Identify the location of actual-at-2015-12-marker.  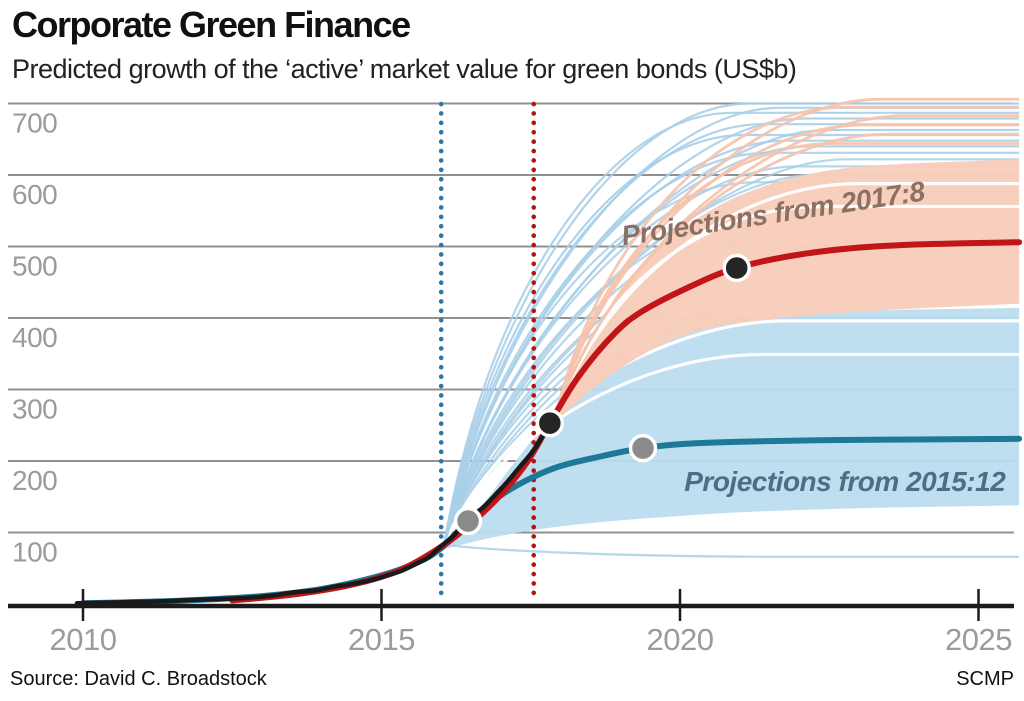
(468, 521).